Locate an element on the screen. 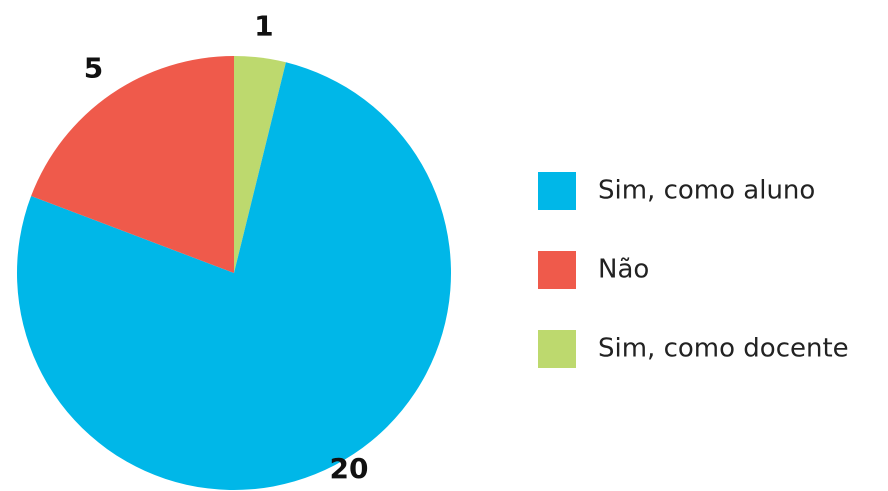 This screenshot has width=888, height=491. data-label: 1 is located at coordinates (263, 25).